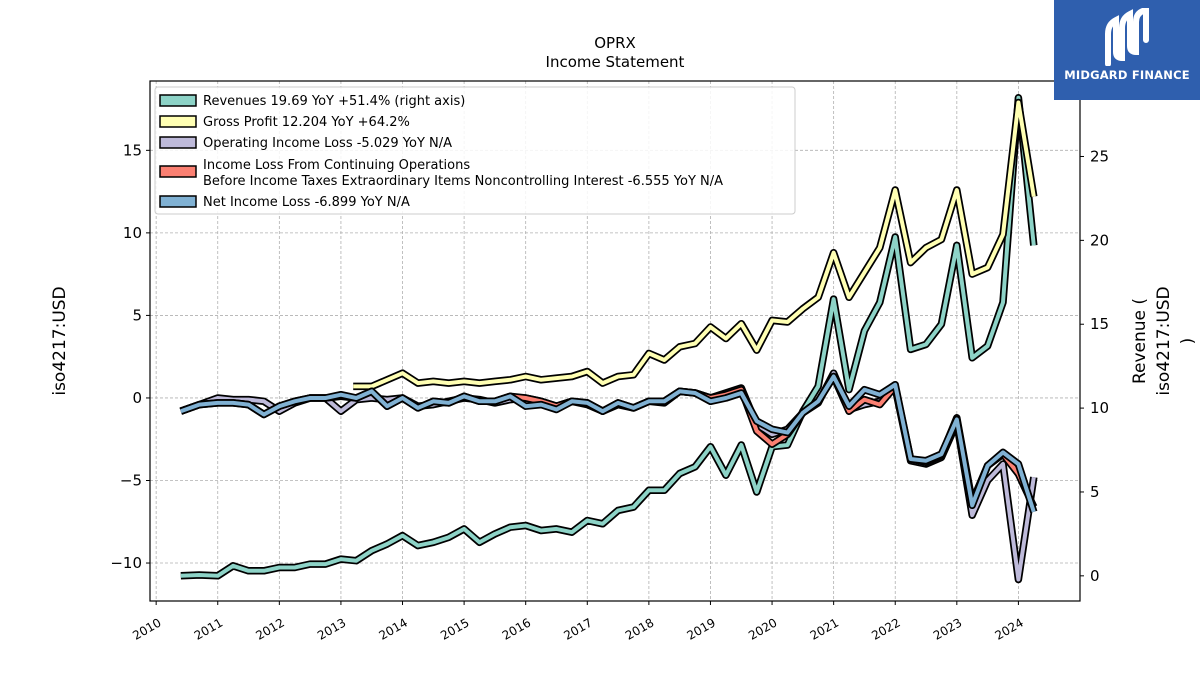 This screenshot has height=675, width=1200. I want to click on logo-mark-icon, so click(1127, 37).